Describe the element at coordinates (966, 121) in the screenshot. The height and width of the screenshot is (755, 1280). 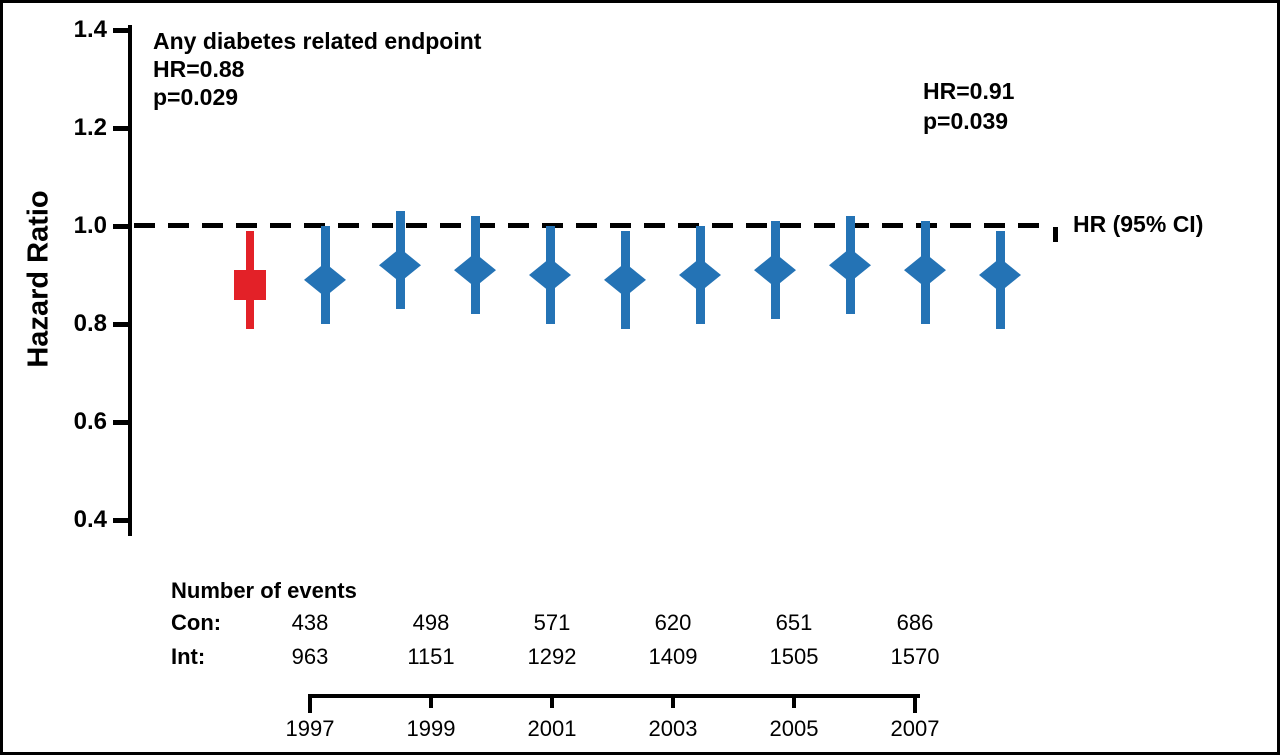
I see `followup-p-value: p=0.039` at that location.